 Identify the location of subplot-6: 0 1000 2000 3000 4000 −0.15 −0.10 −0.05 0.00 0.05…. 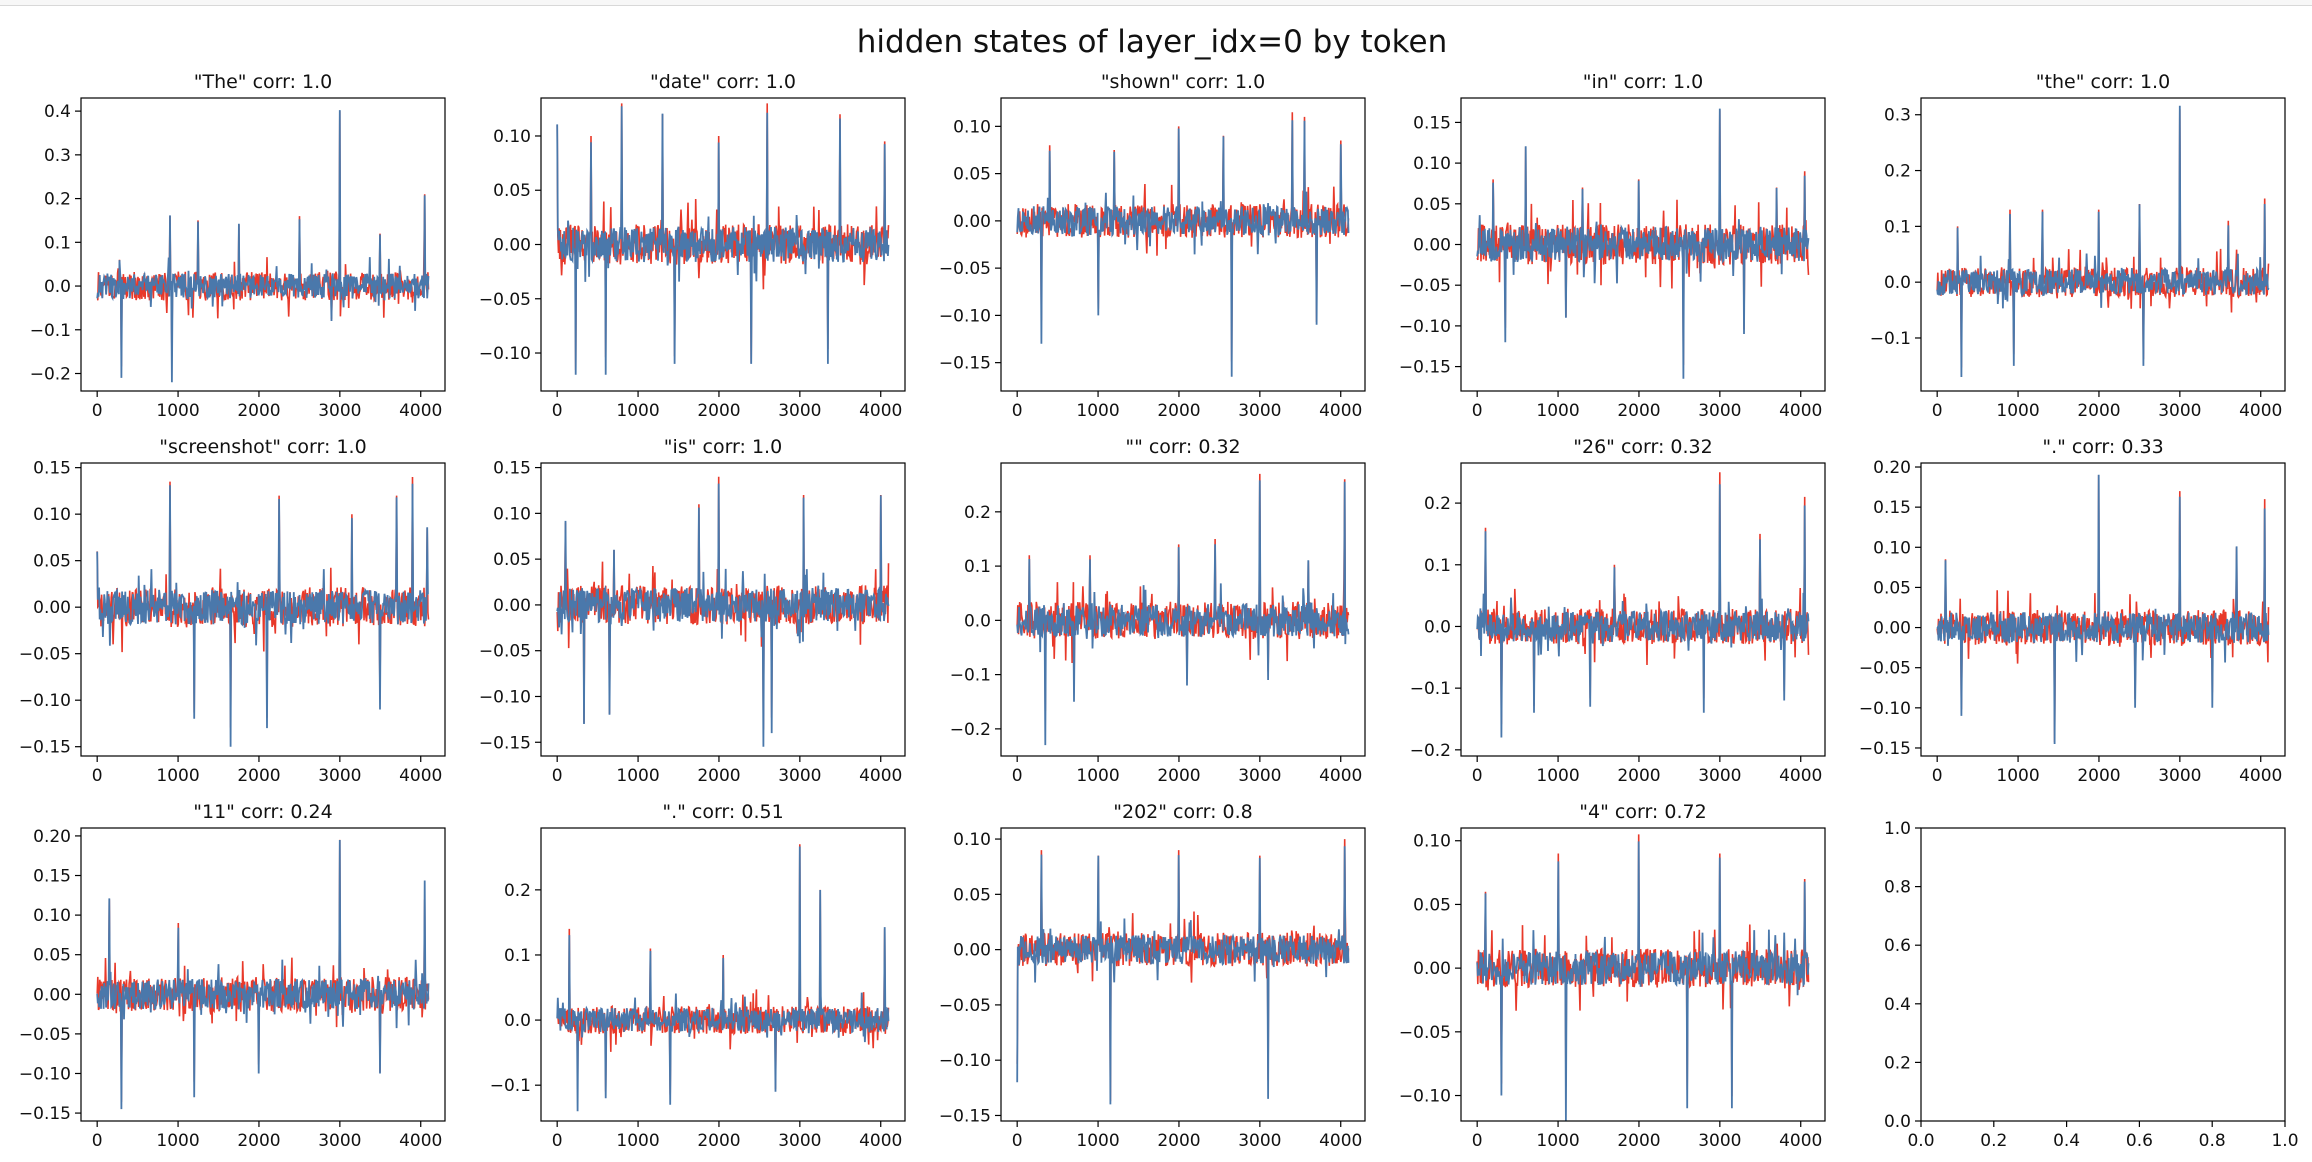
(232, 611).